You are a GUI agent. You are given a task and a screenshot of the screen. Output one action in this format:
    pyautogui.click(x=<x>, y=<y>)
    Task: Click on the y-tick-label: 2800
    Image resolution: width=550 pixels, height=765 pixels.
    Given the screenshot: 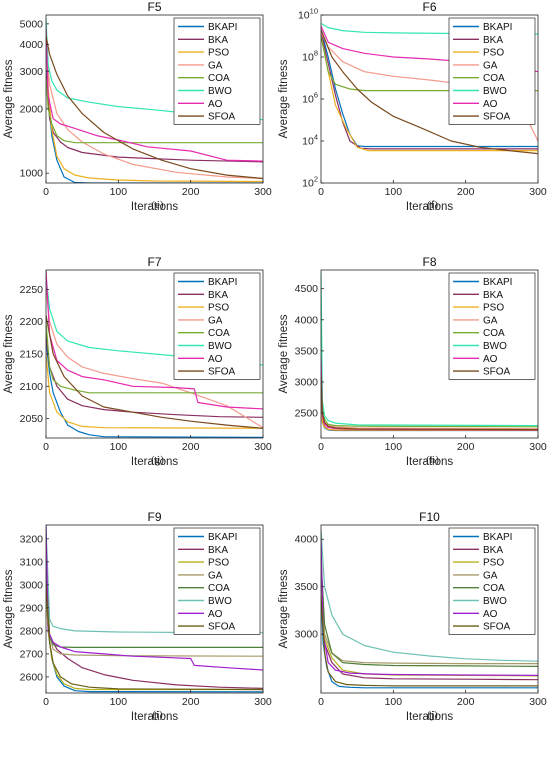 What is the action you would take?
    pyautogui.click(x=32, y=631)
    